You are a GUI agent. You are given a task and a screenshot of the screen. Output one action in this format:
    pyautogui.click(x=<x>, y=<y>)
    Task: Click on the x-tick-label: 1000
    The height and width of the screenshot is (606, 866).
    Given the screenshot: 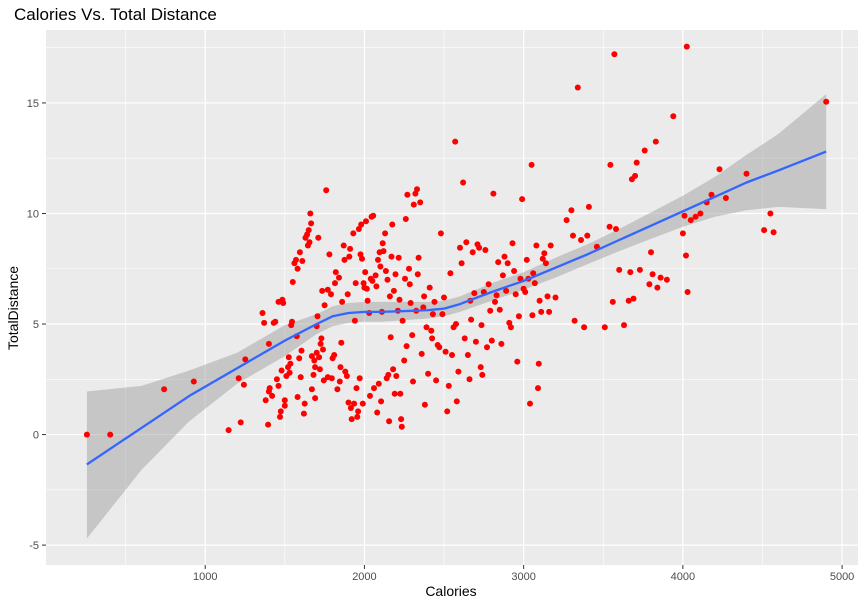 What is the action you would take?
    pyautogui.click(x=205, y=577)
    